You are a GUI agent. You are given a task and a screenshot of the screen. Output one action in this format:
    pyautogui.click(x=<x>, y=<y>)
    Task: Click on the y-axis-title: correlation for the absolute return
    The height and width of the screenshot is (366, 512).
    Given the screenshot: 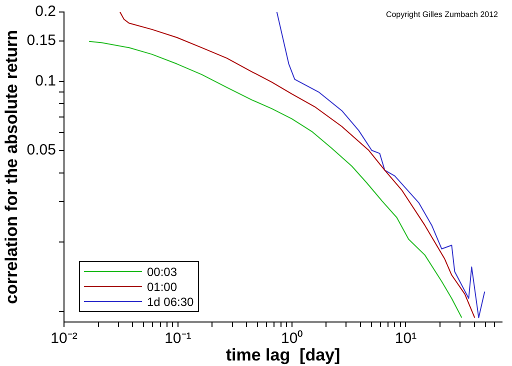 What is the action you would take?
    pyautogui.click(x=11, y=167)
    